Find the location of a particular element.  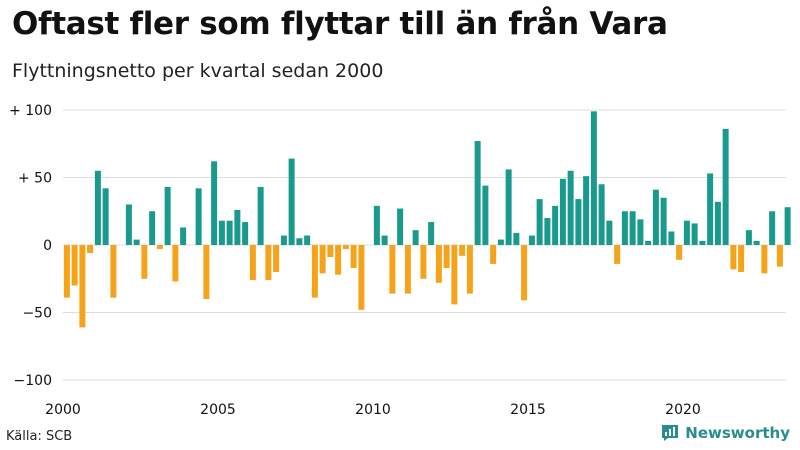

x-tick-label: 2015 is located at coordinates (528, 410).